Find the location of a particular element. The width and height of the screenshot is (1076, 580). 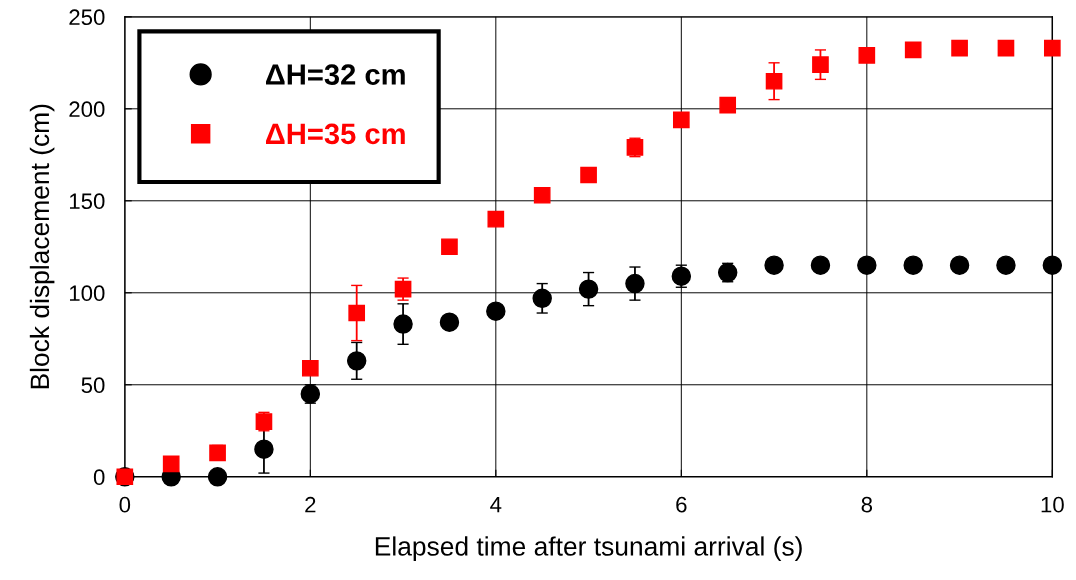

y-tick-label: 200 is located at coordinates (87, 109).